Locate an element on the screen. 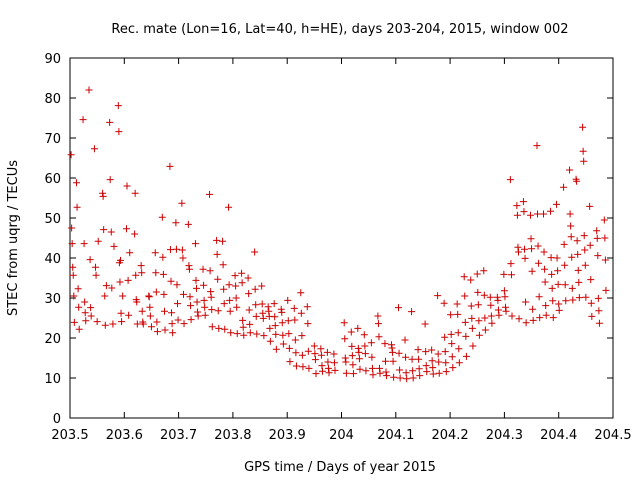  y-tick-label: 20 is located at coordinates (52, 339).